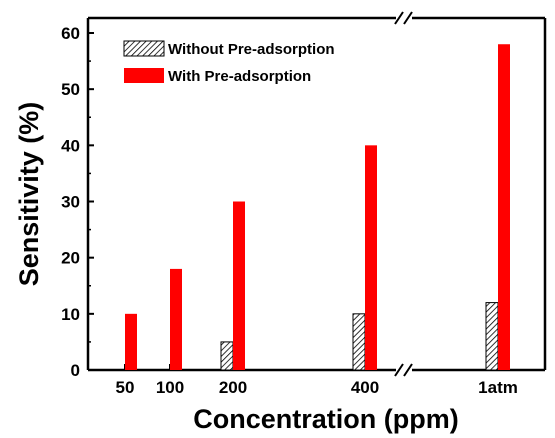  What do you see at coordinates (125, 387) in the screenshot?
I see `x-tick-label: 50` at bounding box center [125, 387].